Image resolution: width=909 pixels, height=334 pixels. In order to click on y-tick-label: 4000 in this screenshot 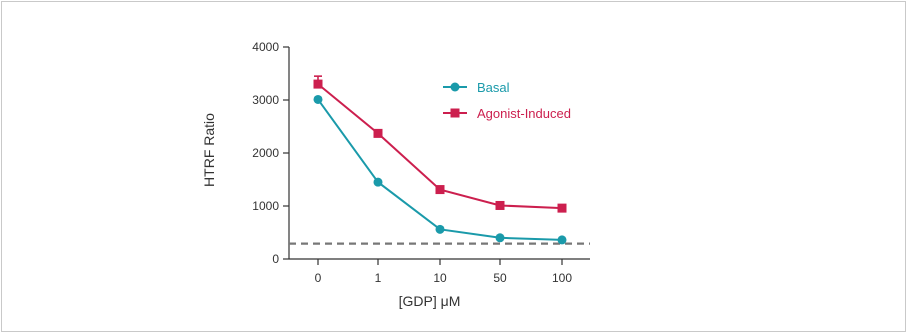, I will do `click(265, 47)`.